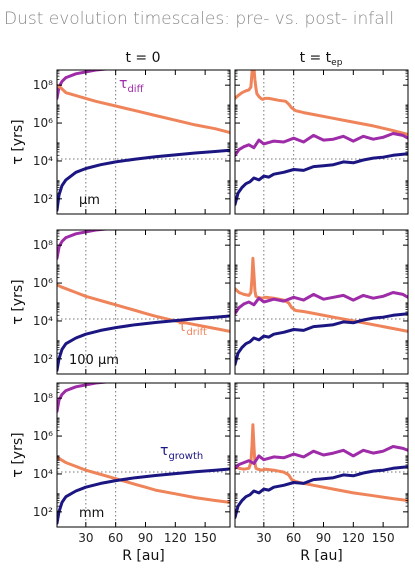 This screenshot has width=415, height=575. What do you see at coordinates (181, 452) in the screenshot?
I see `curve-label-growth: τgrowth` at bounding box center [181, 452].